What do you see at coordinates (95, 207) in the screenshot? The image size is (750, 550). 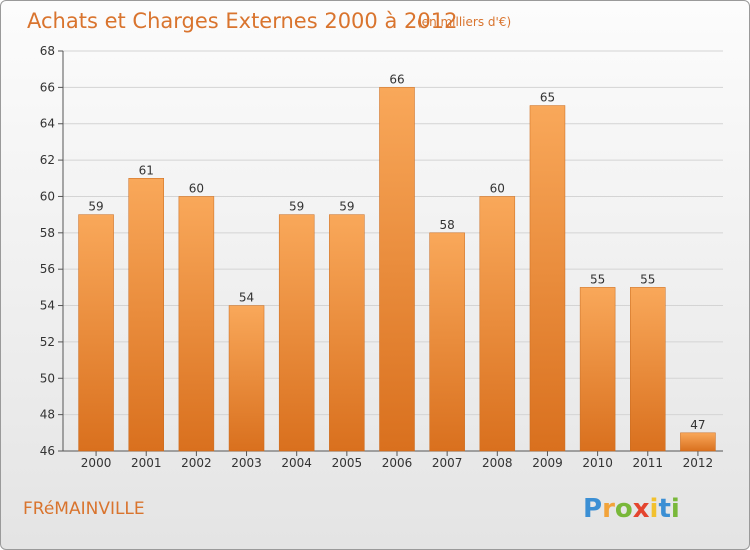 I see `data-label-2000: 59` at bounding box center [95, 207].